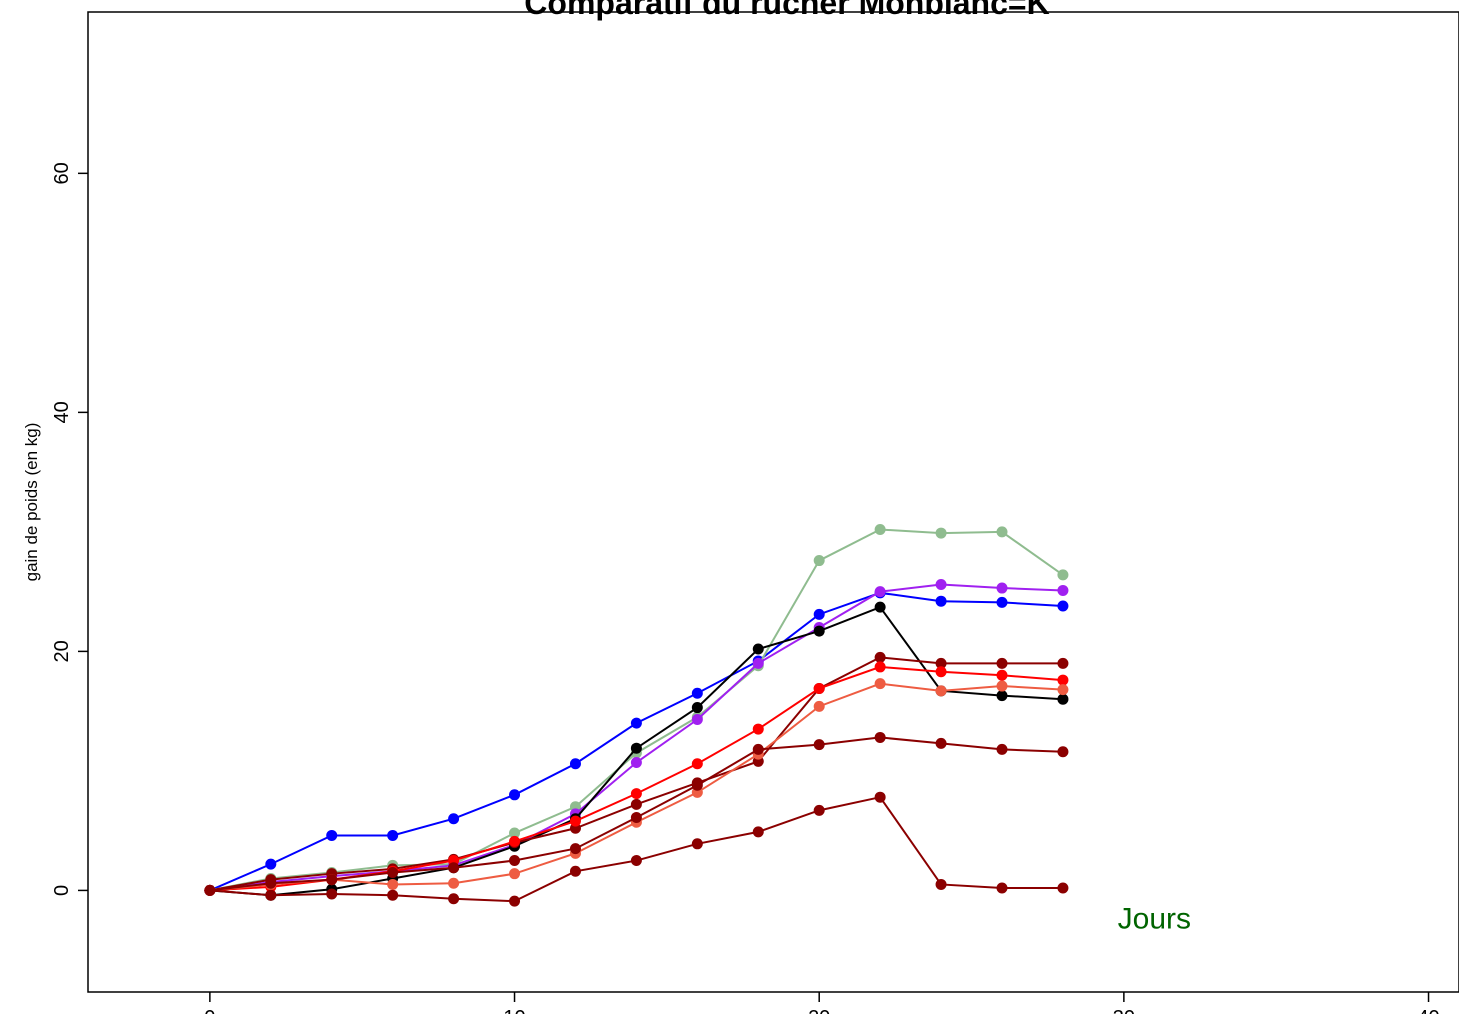 The width and height of the screenshot is (1459, 1014). What do you see at coordinates (62, 890) in the screenshot?
I see `y-tick-label-0: 0` at bounding box center [62, 890].